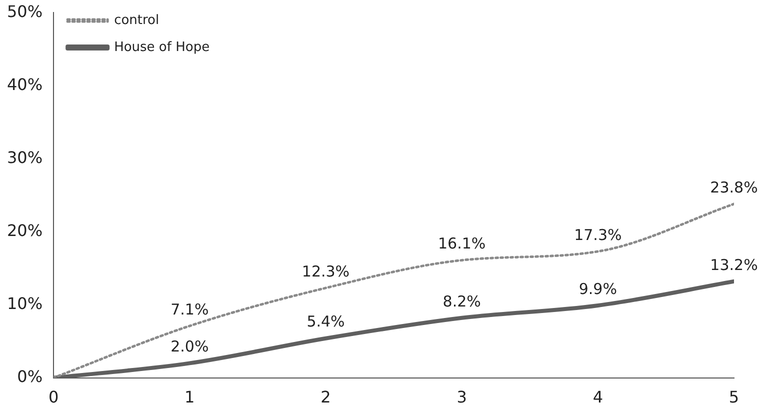 The height and width of the screenshot is (413, 764). Describe the element at coordinates (25, 11) in the screenshot. I see `y-tick-label: 50%` at that location.